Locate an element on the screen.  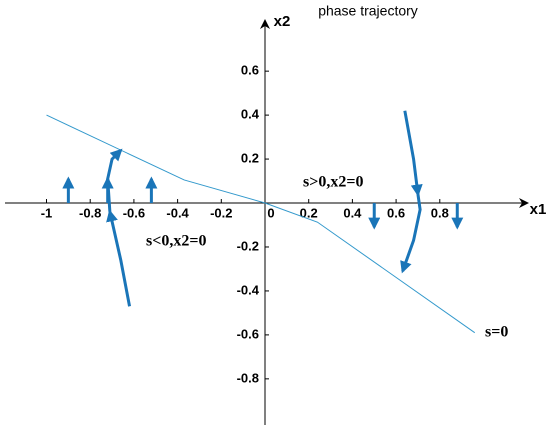
x-axis-label: x1 is located at coordinates (538, 209).